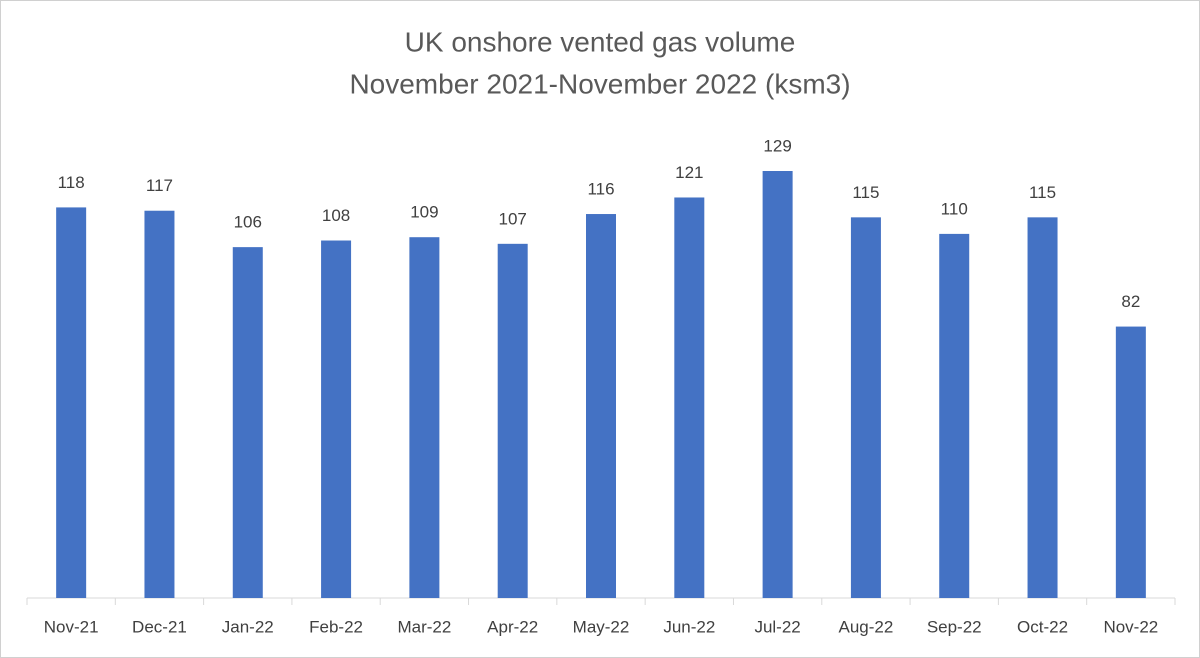  Describe the element at coordinates (954, 208) in the screenshot. I see `data-label: 110` at that location.